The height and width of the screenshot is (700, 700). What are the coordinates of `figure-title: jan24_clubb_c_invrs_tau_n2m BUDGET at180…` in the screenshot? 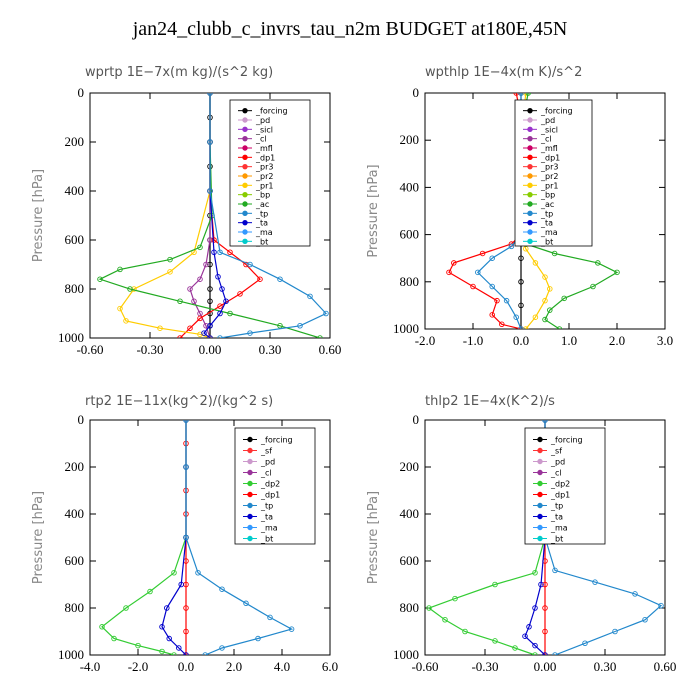 It's located at (350, 29).